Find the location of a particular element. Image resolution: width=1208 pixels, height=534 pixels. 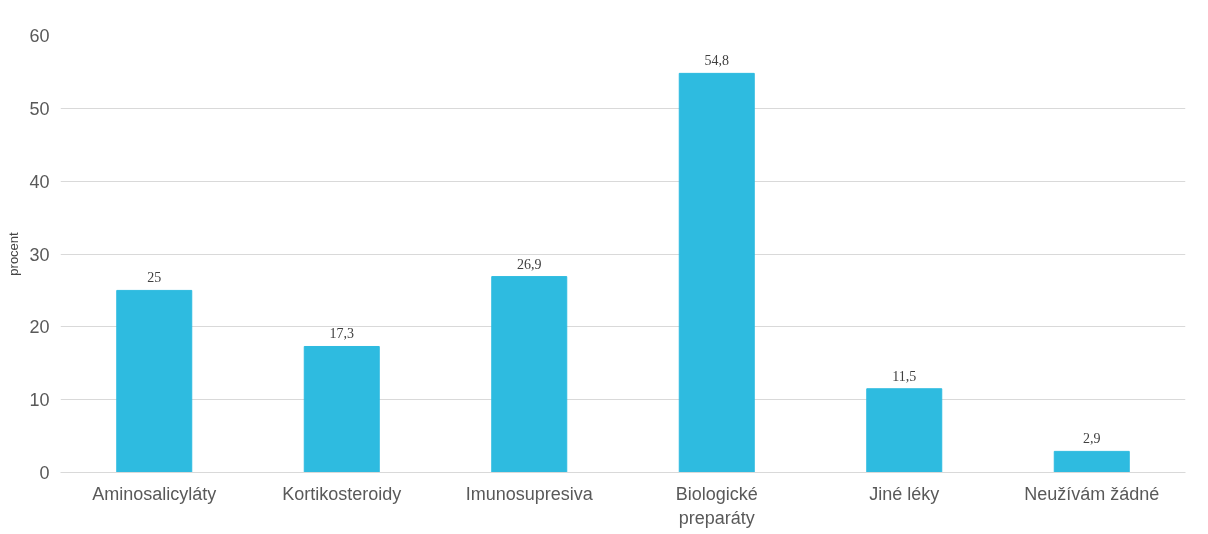

x-tick-label: Aminosalicyláty is located at coordinates (154, 493).